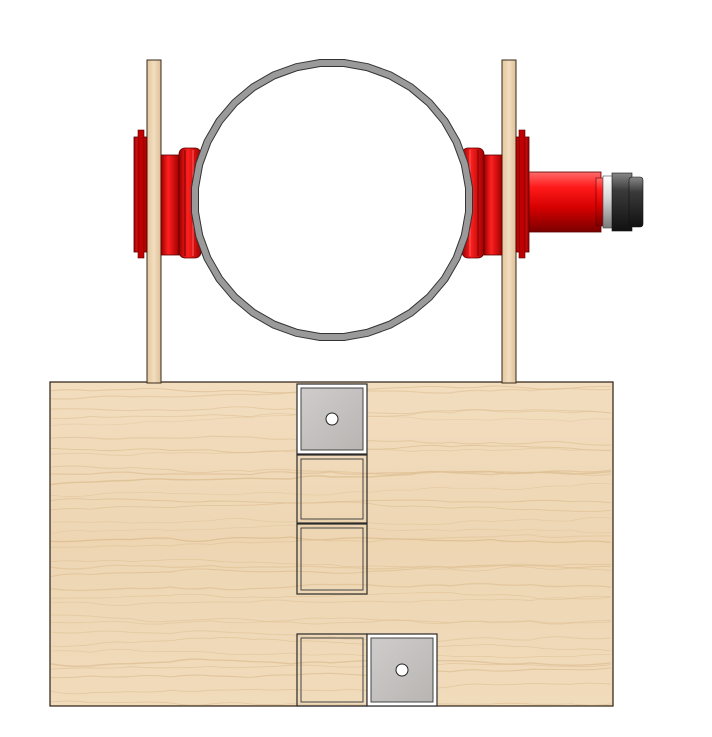 The height and width of the screenshot is (737, 712). I want to click on socket-top-plate, so click(332, 419).